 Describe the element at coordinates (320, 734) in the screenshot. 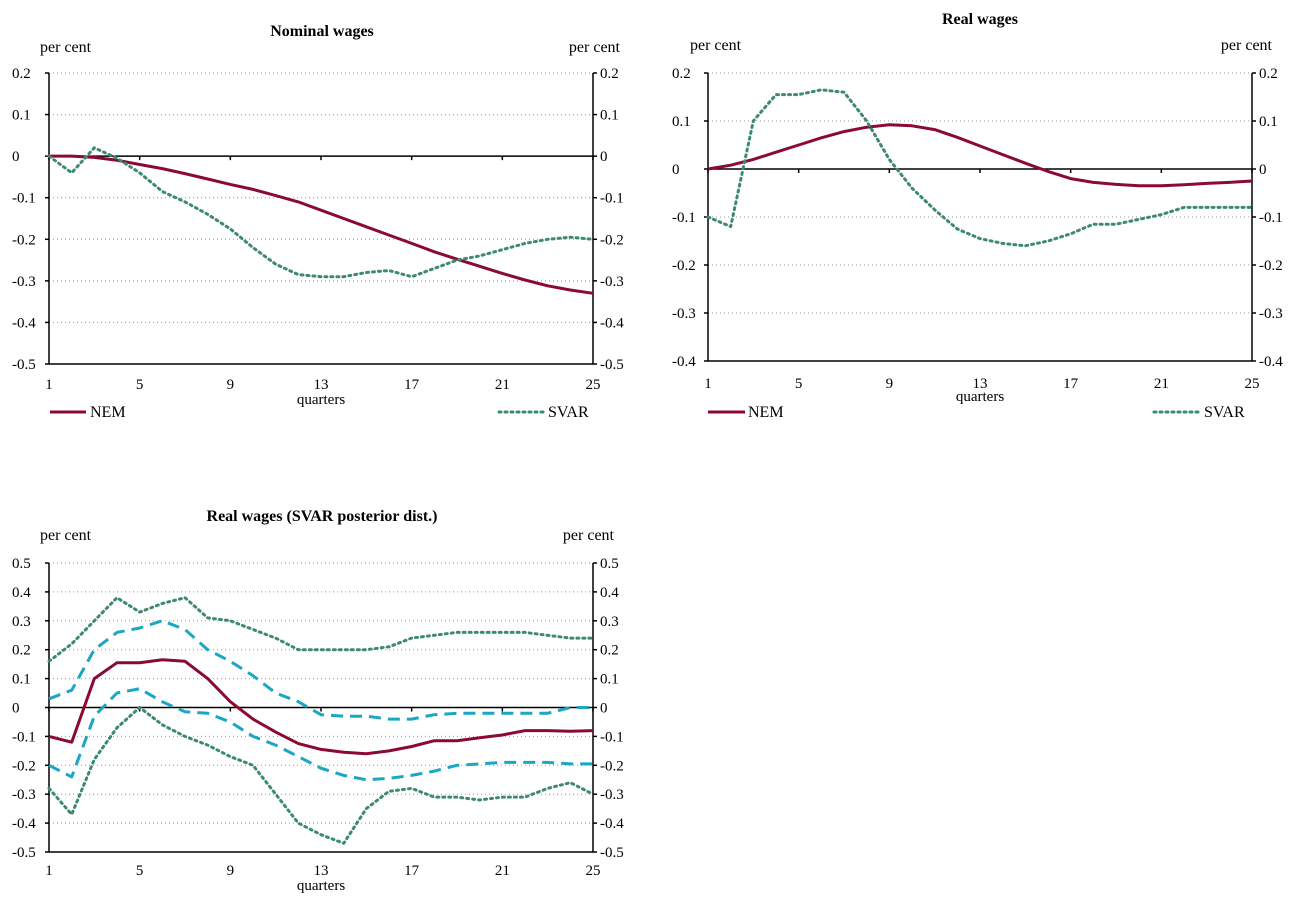

I see `band-2-series-line` at that location.